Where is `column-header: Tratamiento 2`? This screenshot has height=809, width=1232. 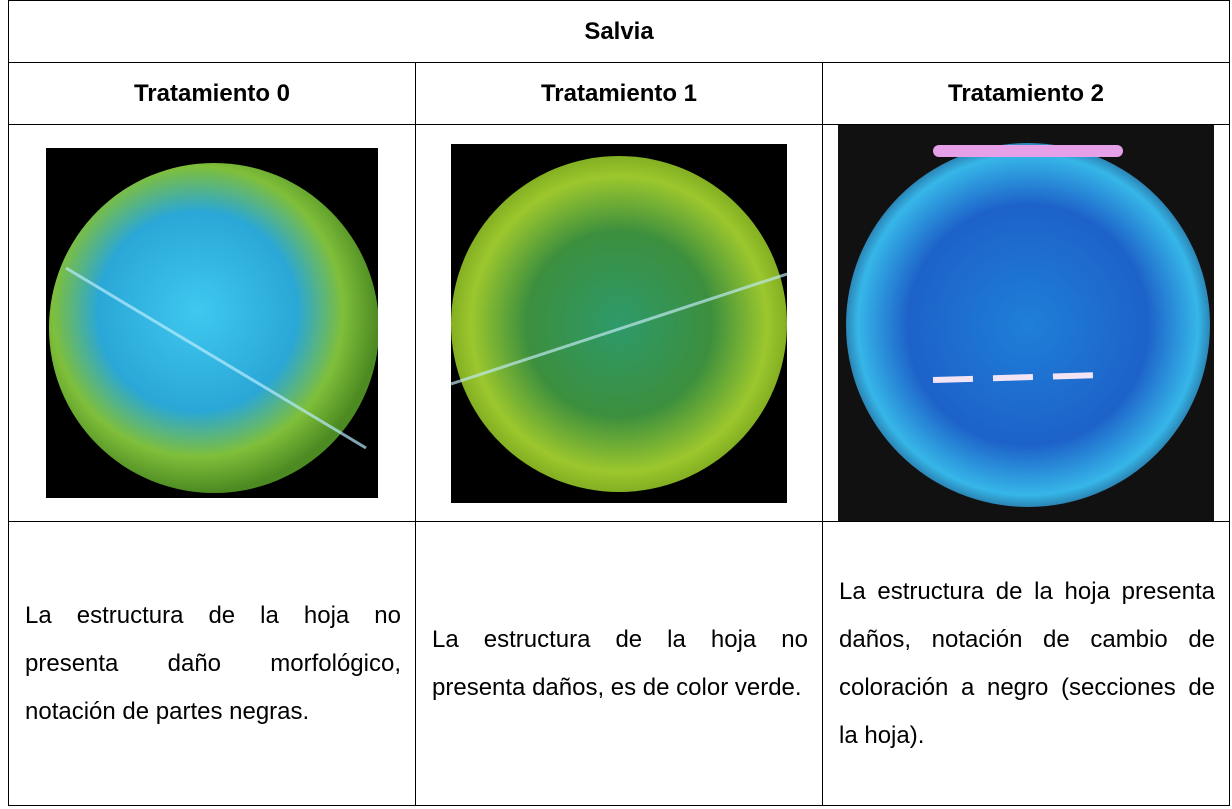 column-header: Tratamiento 2 is located at coordinates (1026, 93).